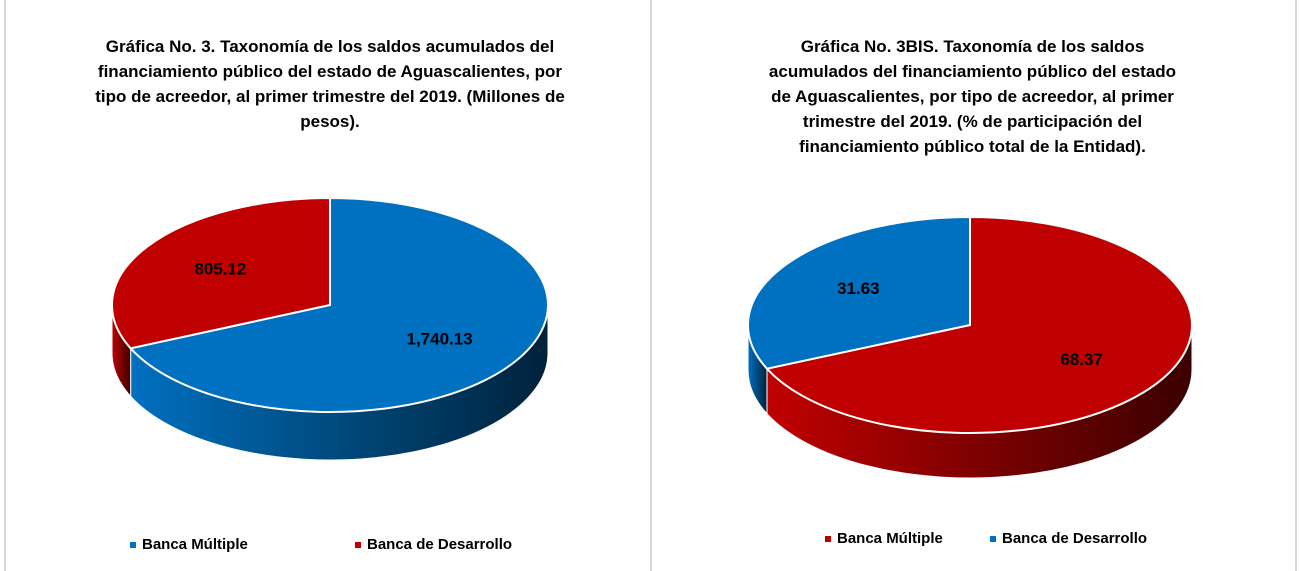 The image size is (1299, 571). I want to click on data-label: 31.63, so click(858, 288).